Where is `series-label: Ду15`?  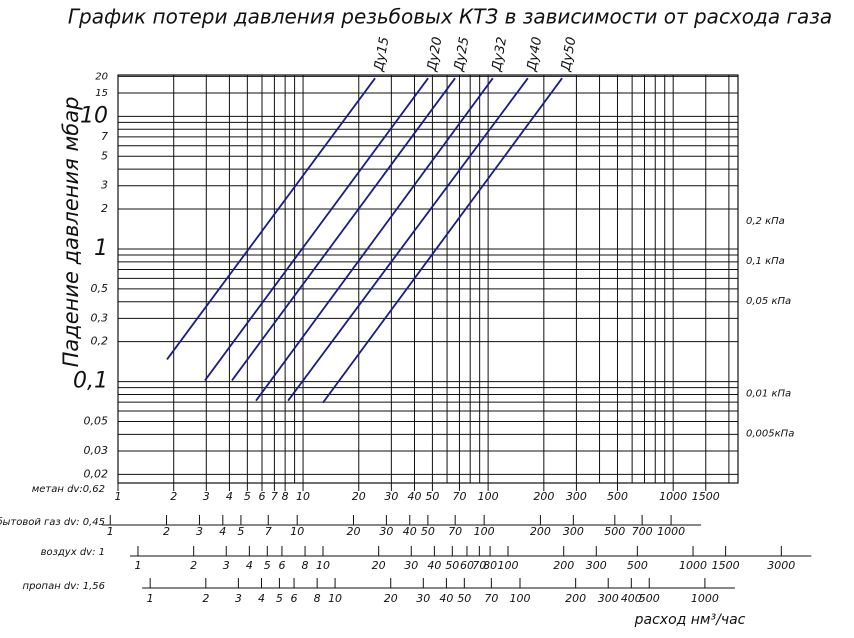
series-label: Ду15 is located at coordinates (382, 54).